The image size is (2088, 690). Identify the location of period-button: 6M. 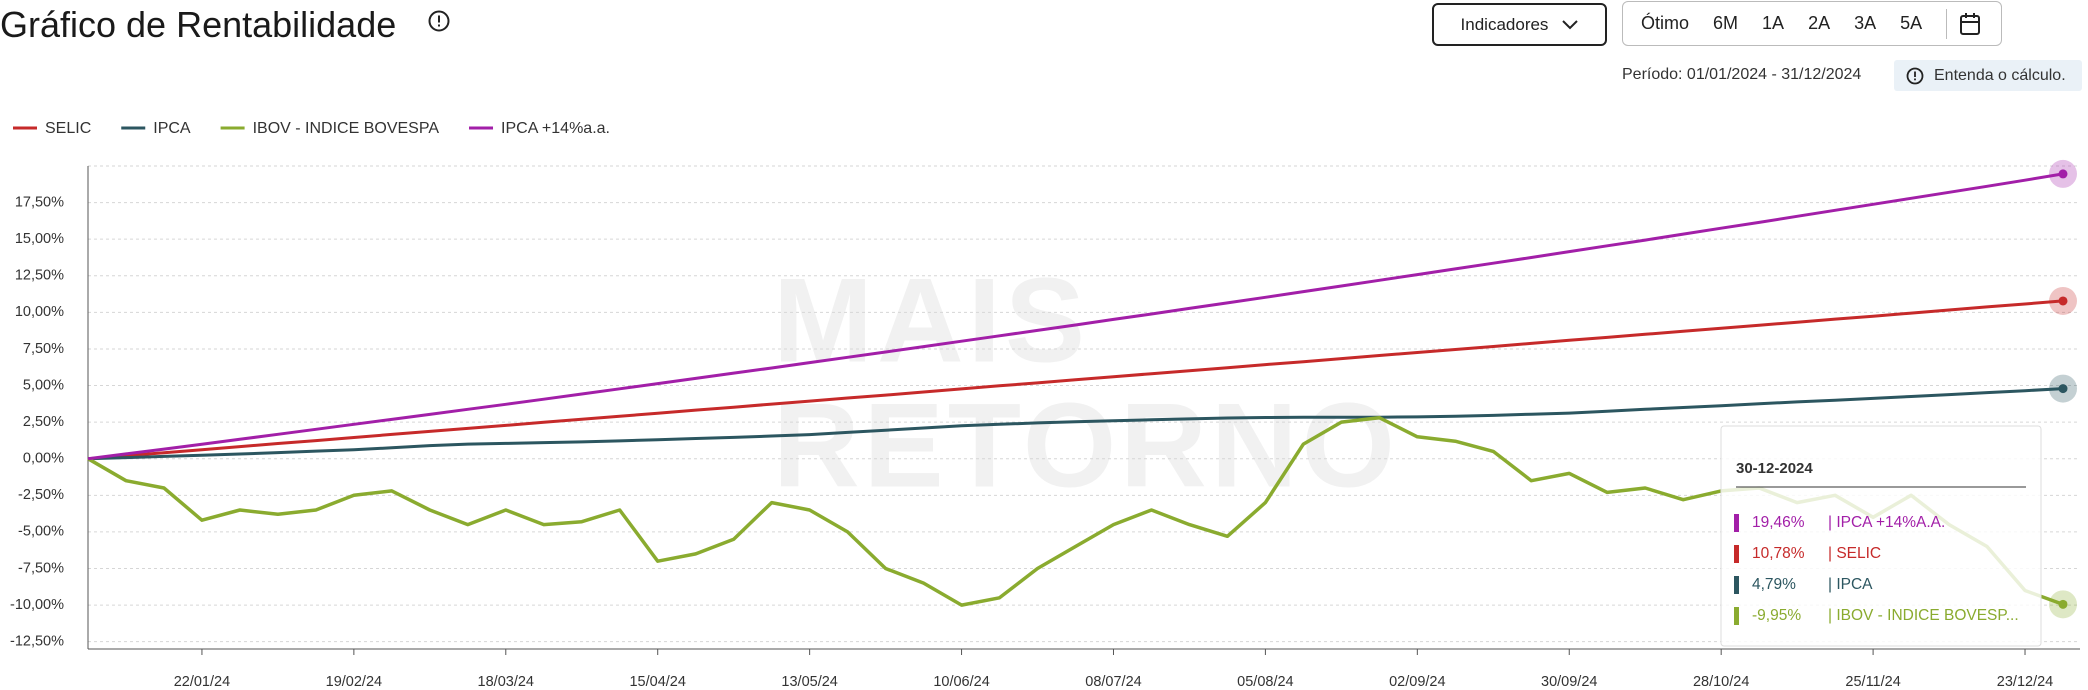
(1726, 23).